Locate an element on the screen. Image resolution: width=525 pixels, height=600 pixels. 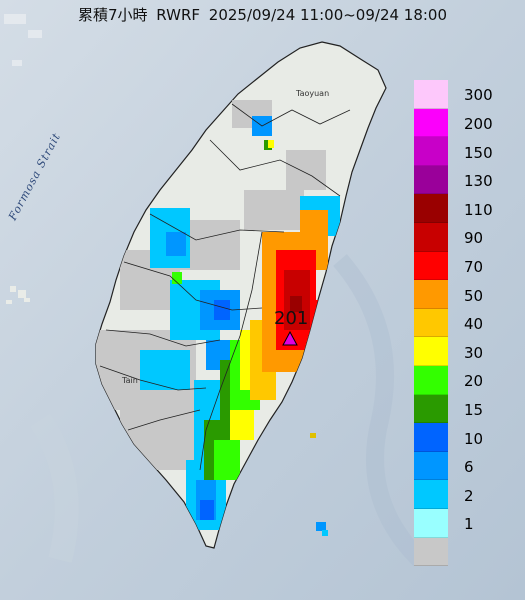
legend-label: 70 is located at coordinates (474, 266).